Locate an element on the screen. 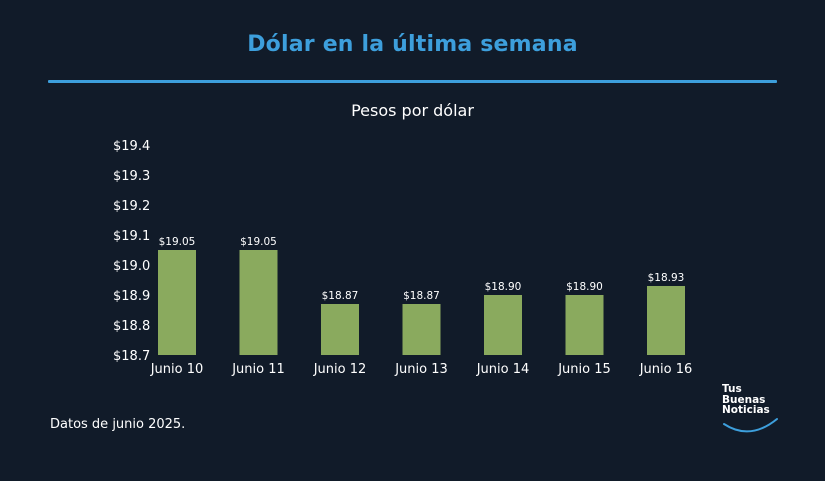 The height and width of the screenshot is (481, 825). y-tick-label: $18.8 is located at coordinates (131, 326).